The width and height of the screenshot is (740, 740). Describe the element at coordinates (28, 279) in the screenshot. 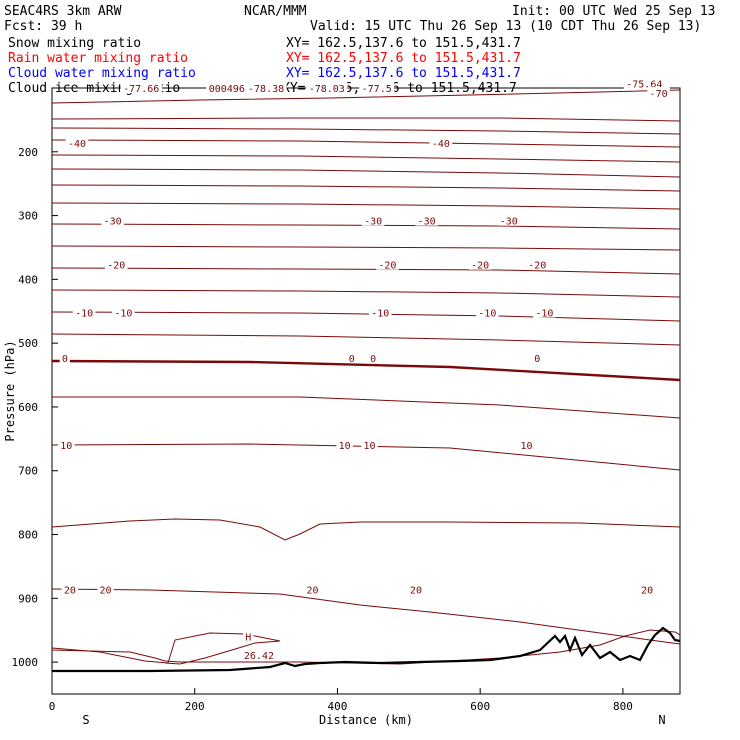

I see `y-tick-label: 400` at that location.